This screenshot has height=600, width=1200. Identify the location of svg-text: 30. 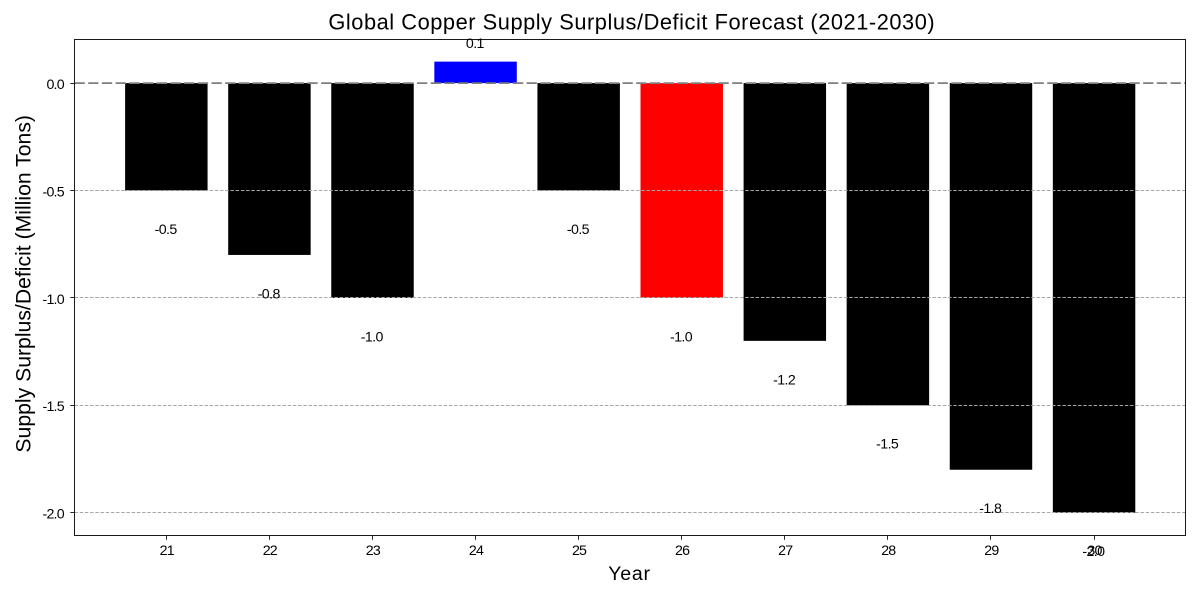
(1094, 551).